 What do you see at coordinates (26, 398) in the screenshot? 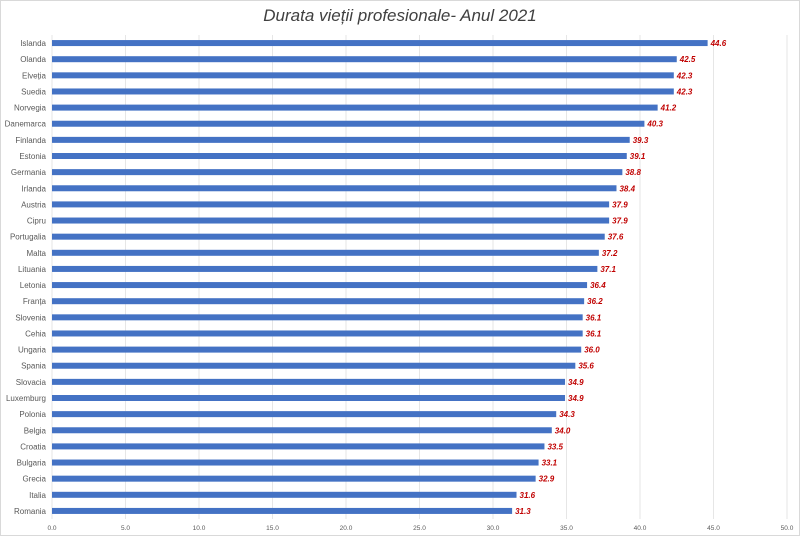
I see `category-label: Luxemburg` at bounding box center [26, 398].